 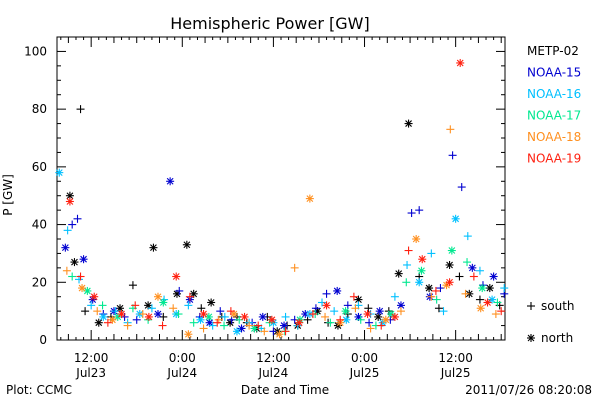 What do you see at coordinates (554, 73) in the screenshot?
I see `legend-entry: NOAA-15` at bounding box center [554, 73].